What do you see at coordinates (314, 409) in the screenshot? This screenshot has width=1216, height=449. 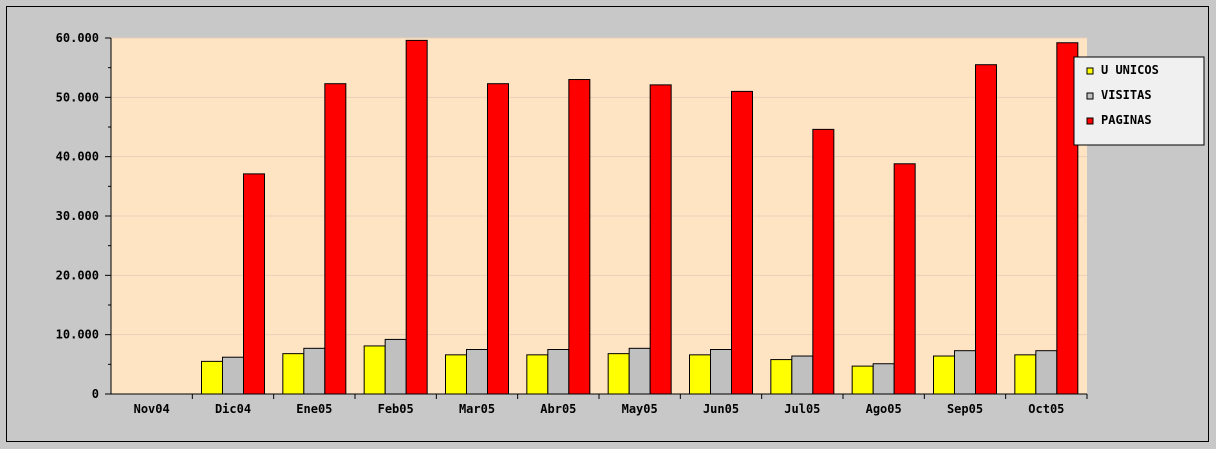 I see `x-tick-label: Ene05` at bounding box center [314, 409].